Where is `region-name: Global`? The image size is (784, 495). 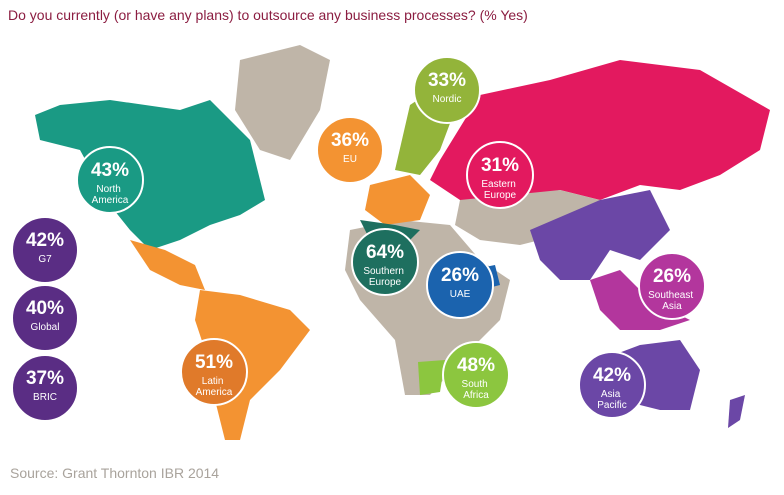 region-name: Global is located at coordinates (45, 327).